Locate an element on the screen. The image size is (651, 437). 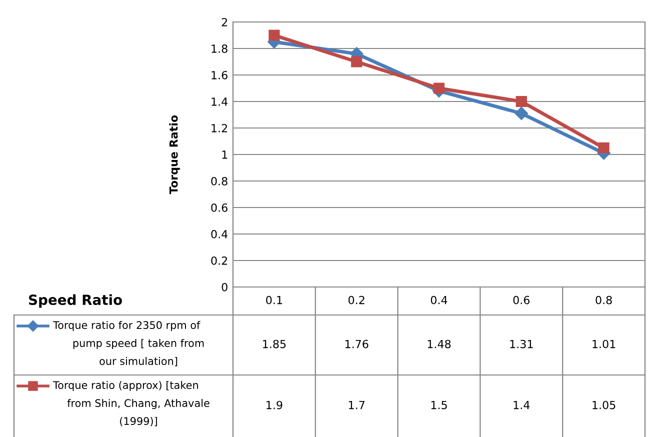
y-tick-label: 0.6 is located at coordinates (219, 207).